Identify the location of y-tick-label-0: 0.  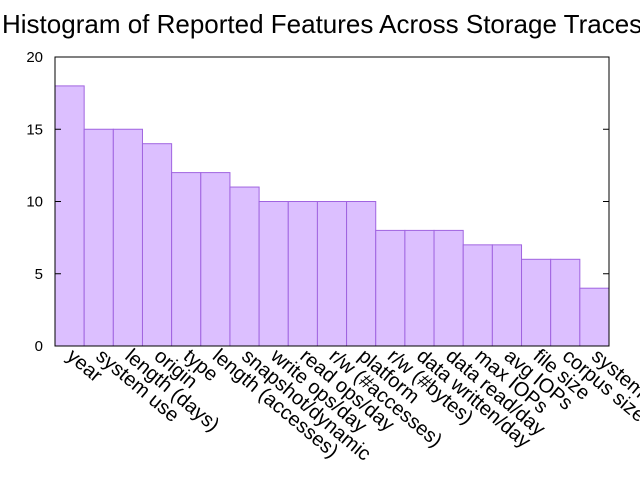
(39, 346).